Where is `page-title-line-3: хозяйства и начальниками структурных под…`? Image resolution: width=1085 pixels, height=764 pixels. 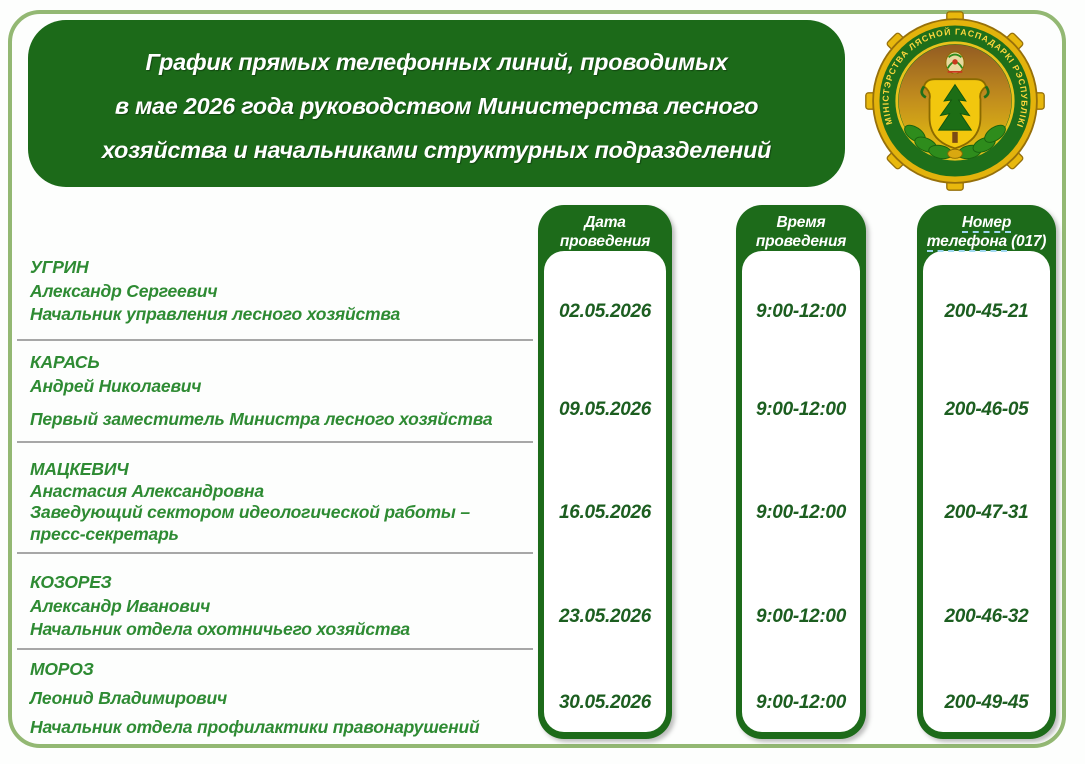 page-title-line-3: хозяйства и начальниками структурных под… is located at coordinates (436, 149).